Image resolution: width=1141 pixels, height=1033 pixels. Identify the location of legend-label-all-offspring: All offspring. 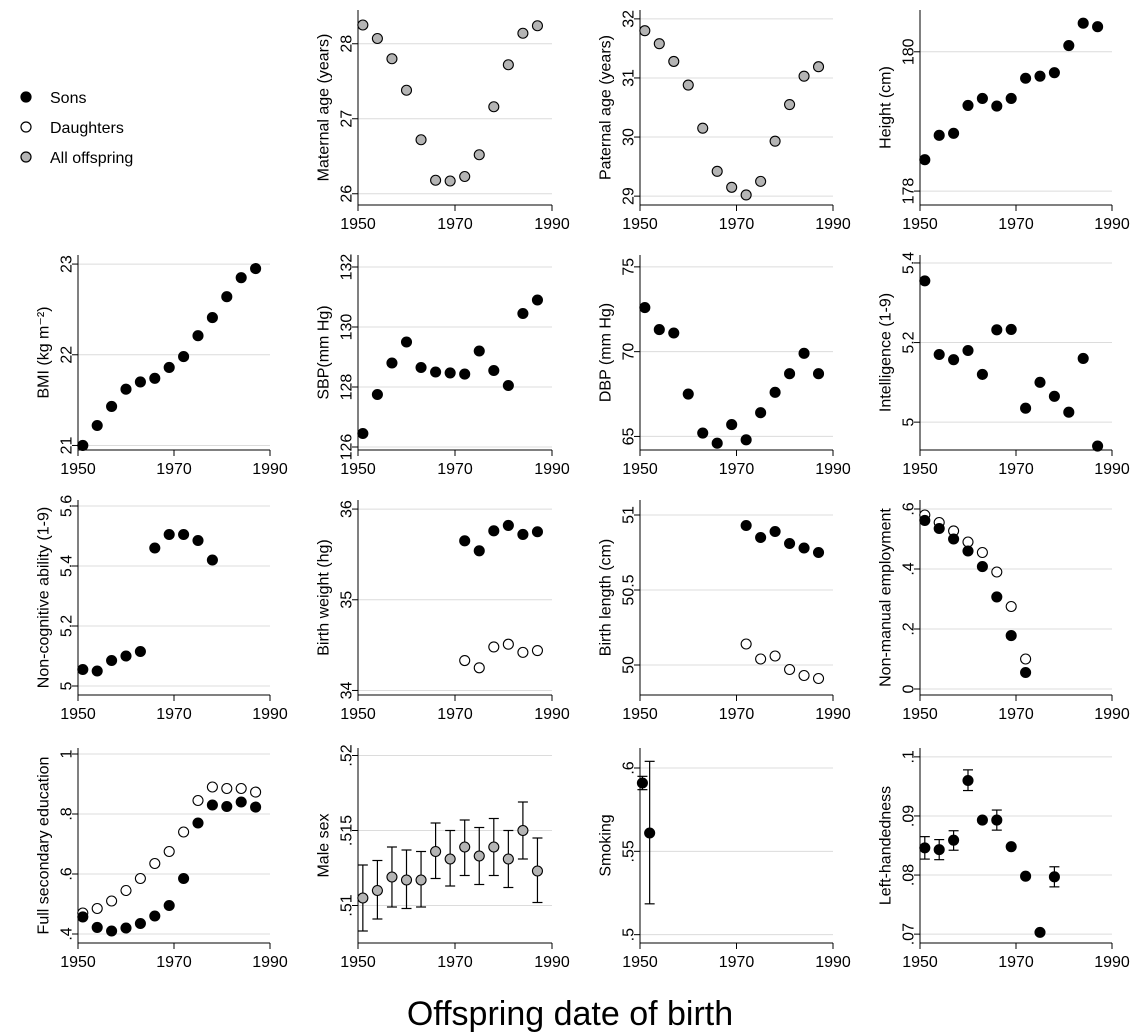
(91, 158).